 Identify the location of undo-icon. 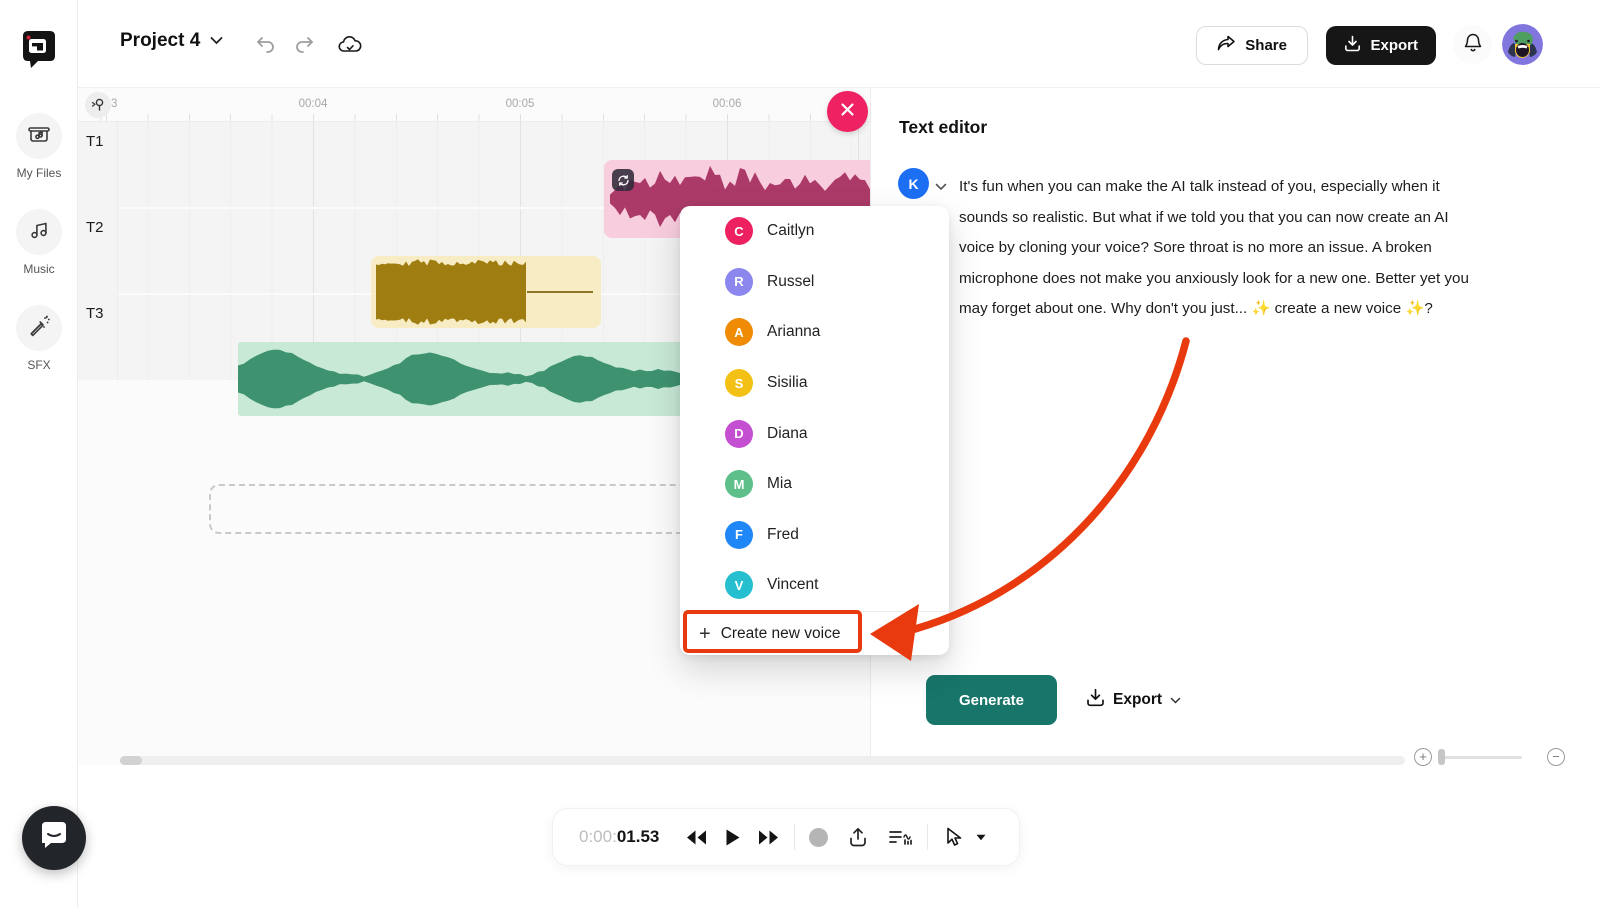
(266, 45).